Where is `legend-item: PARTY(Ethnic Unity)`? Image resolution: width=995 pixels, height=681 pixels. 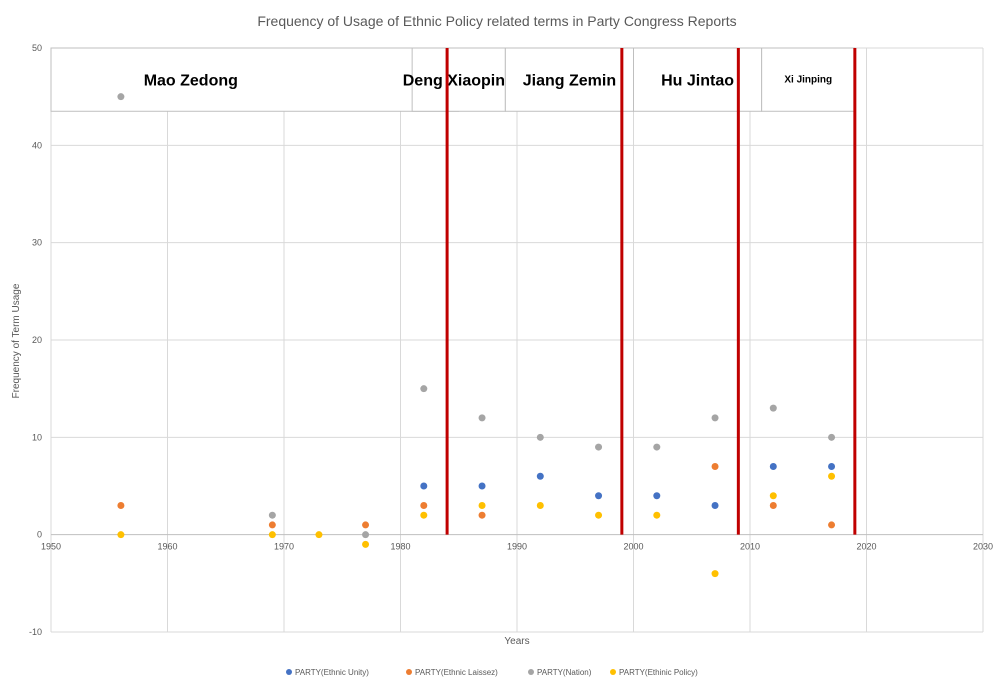
legend-item: PARTY(Ethnic Unity) is located at coordinates (327, 672).